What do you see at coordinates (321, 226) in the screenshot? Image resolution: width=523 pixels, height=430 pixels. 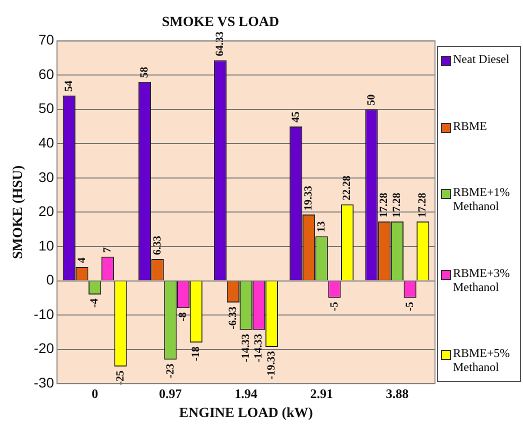 I see `data-label: 13` at bounding box center [321, 226].